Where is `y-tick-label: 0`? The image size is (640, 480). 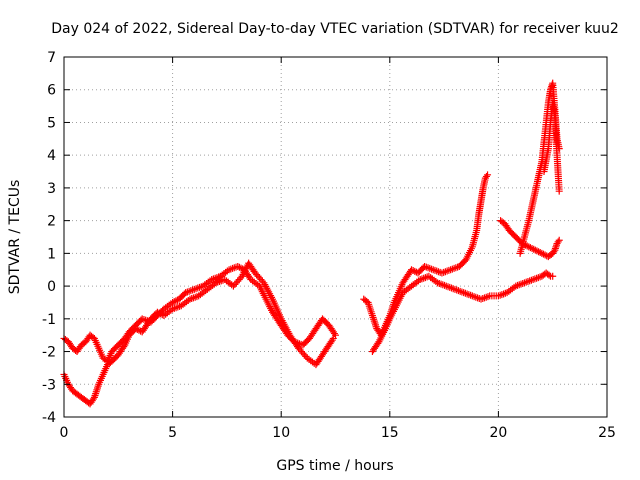
y-tick-label: 0 is located at coordinates (51, 287).